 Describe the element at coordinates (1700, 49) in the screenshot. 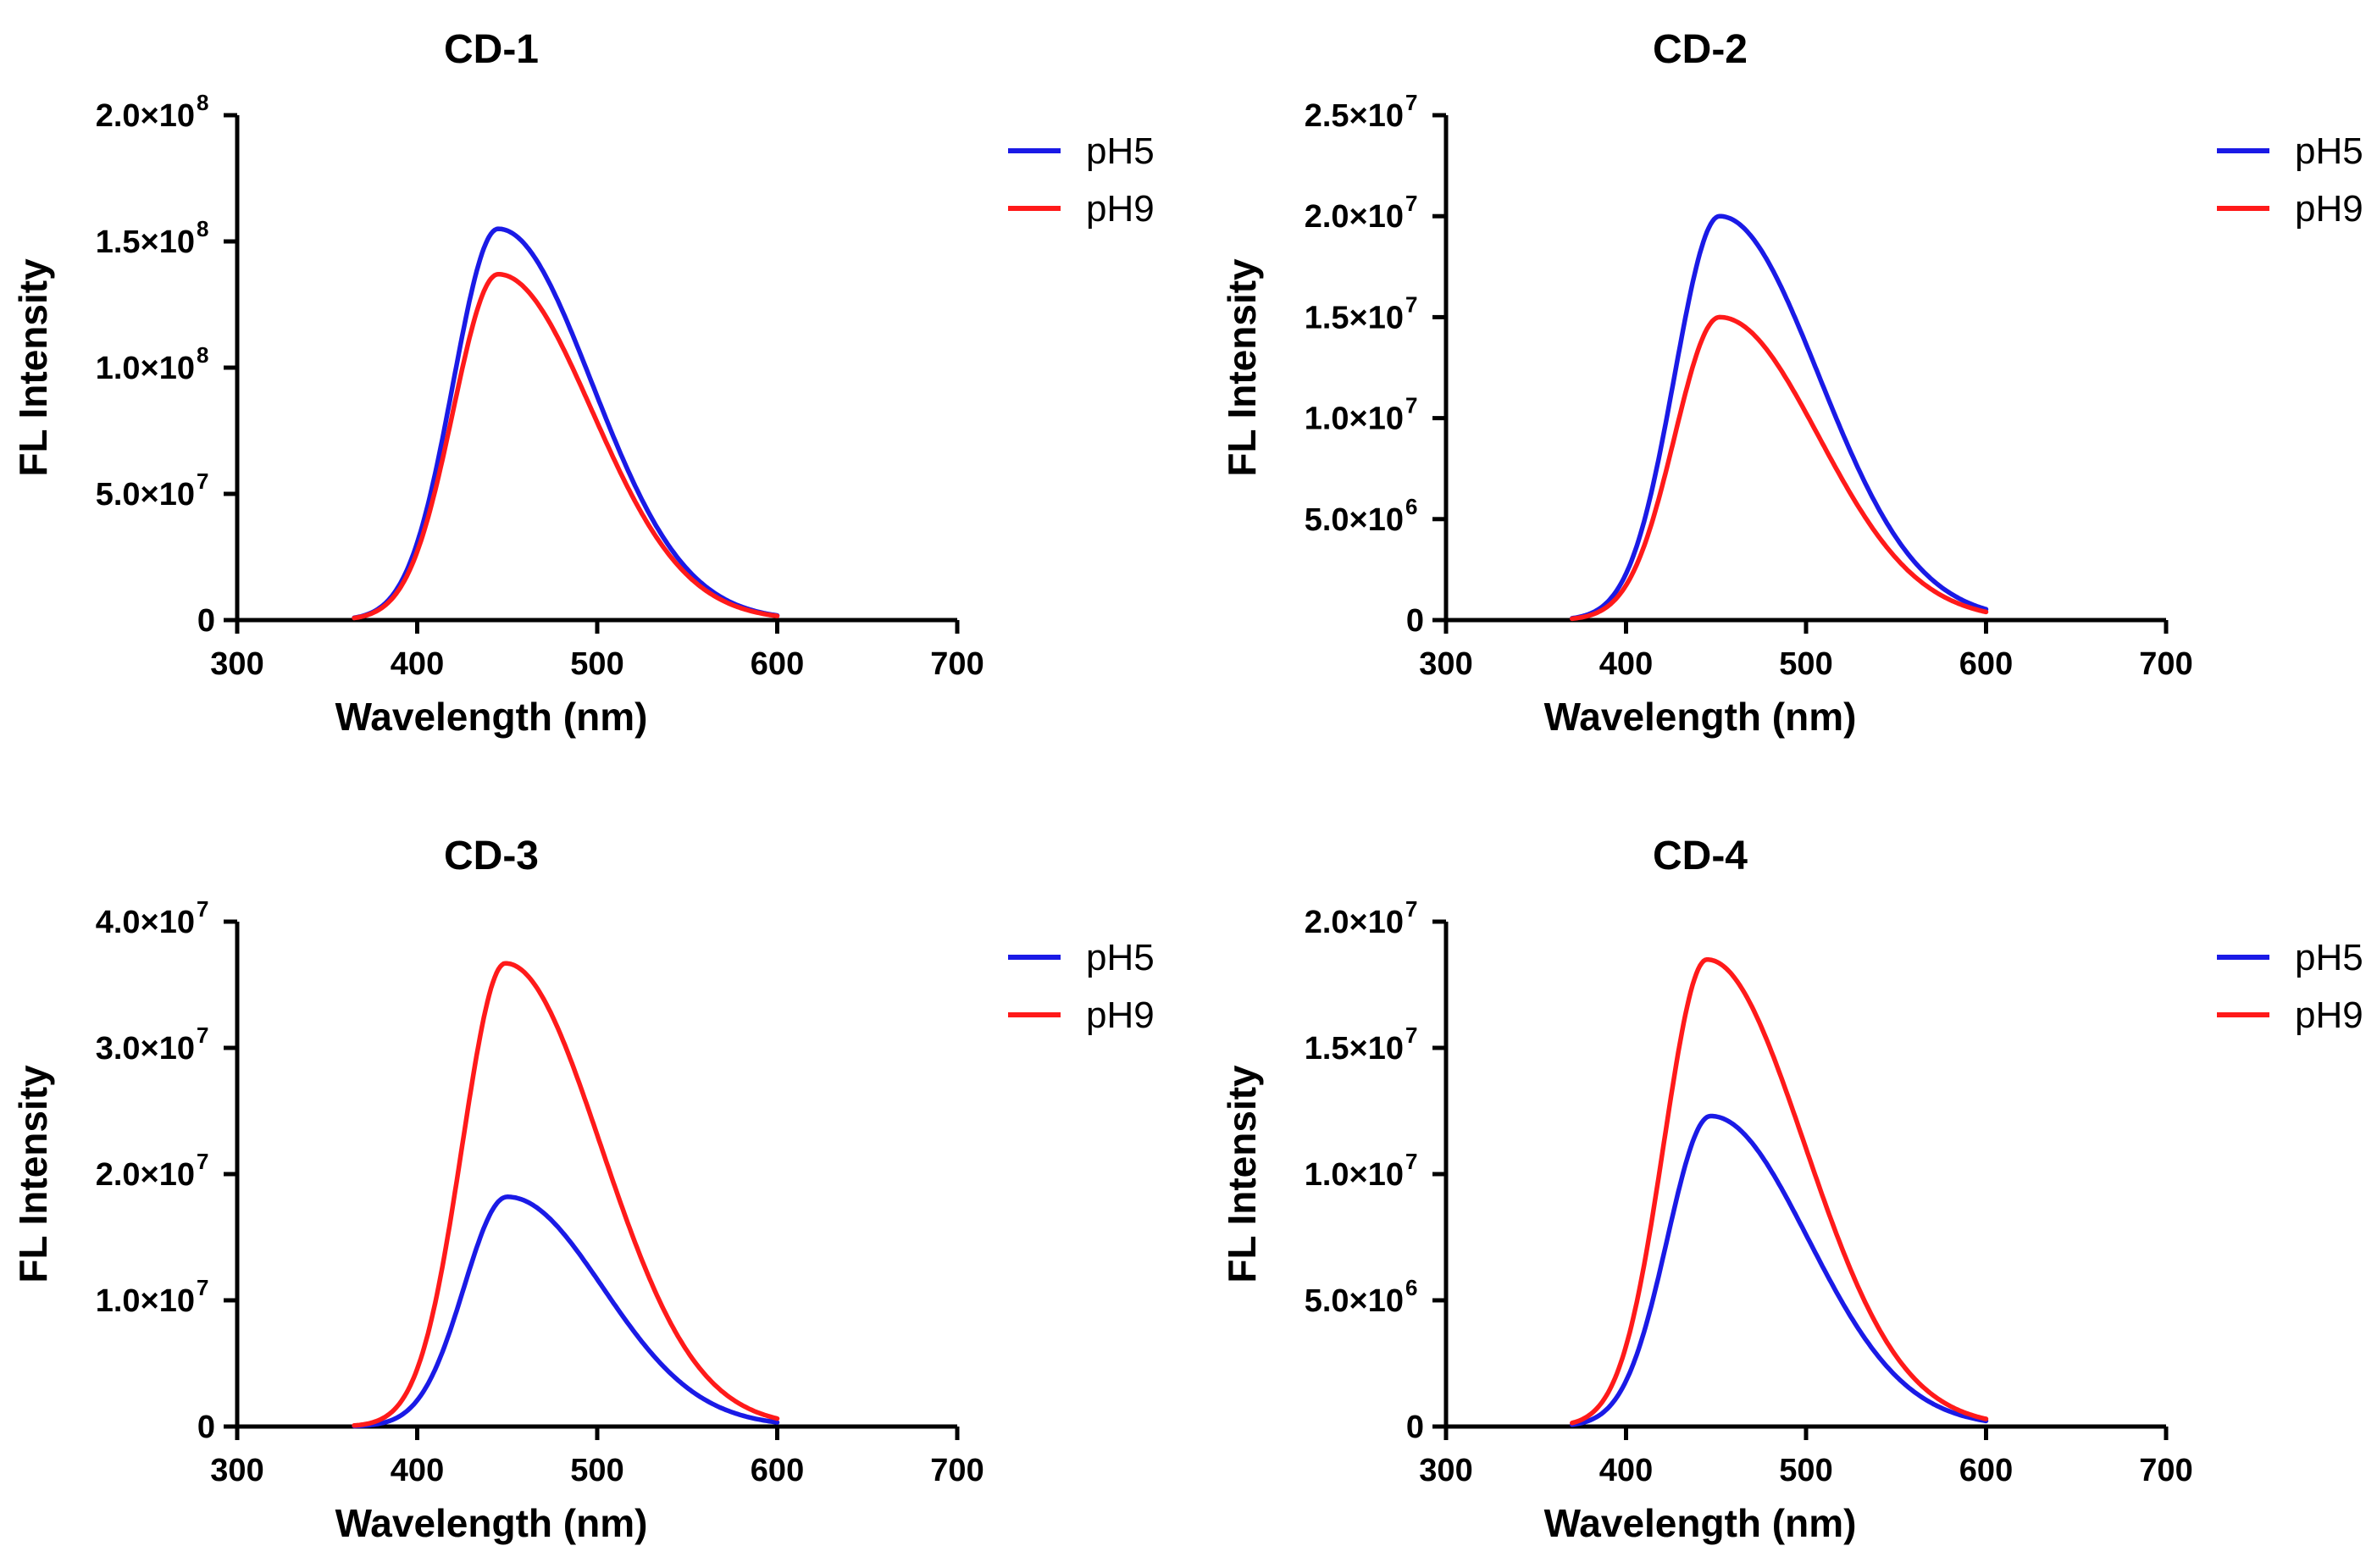

I see `chart-title: CD-2` at that location.